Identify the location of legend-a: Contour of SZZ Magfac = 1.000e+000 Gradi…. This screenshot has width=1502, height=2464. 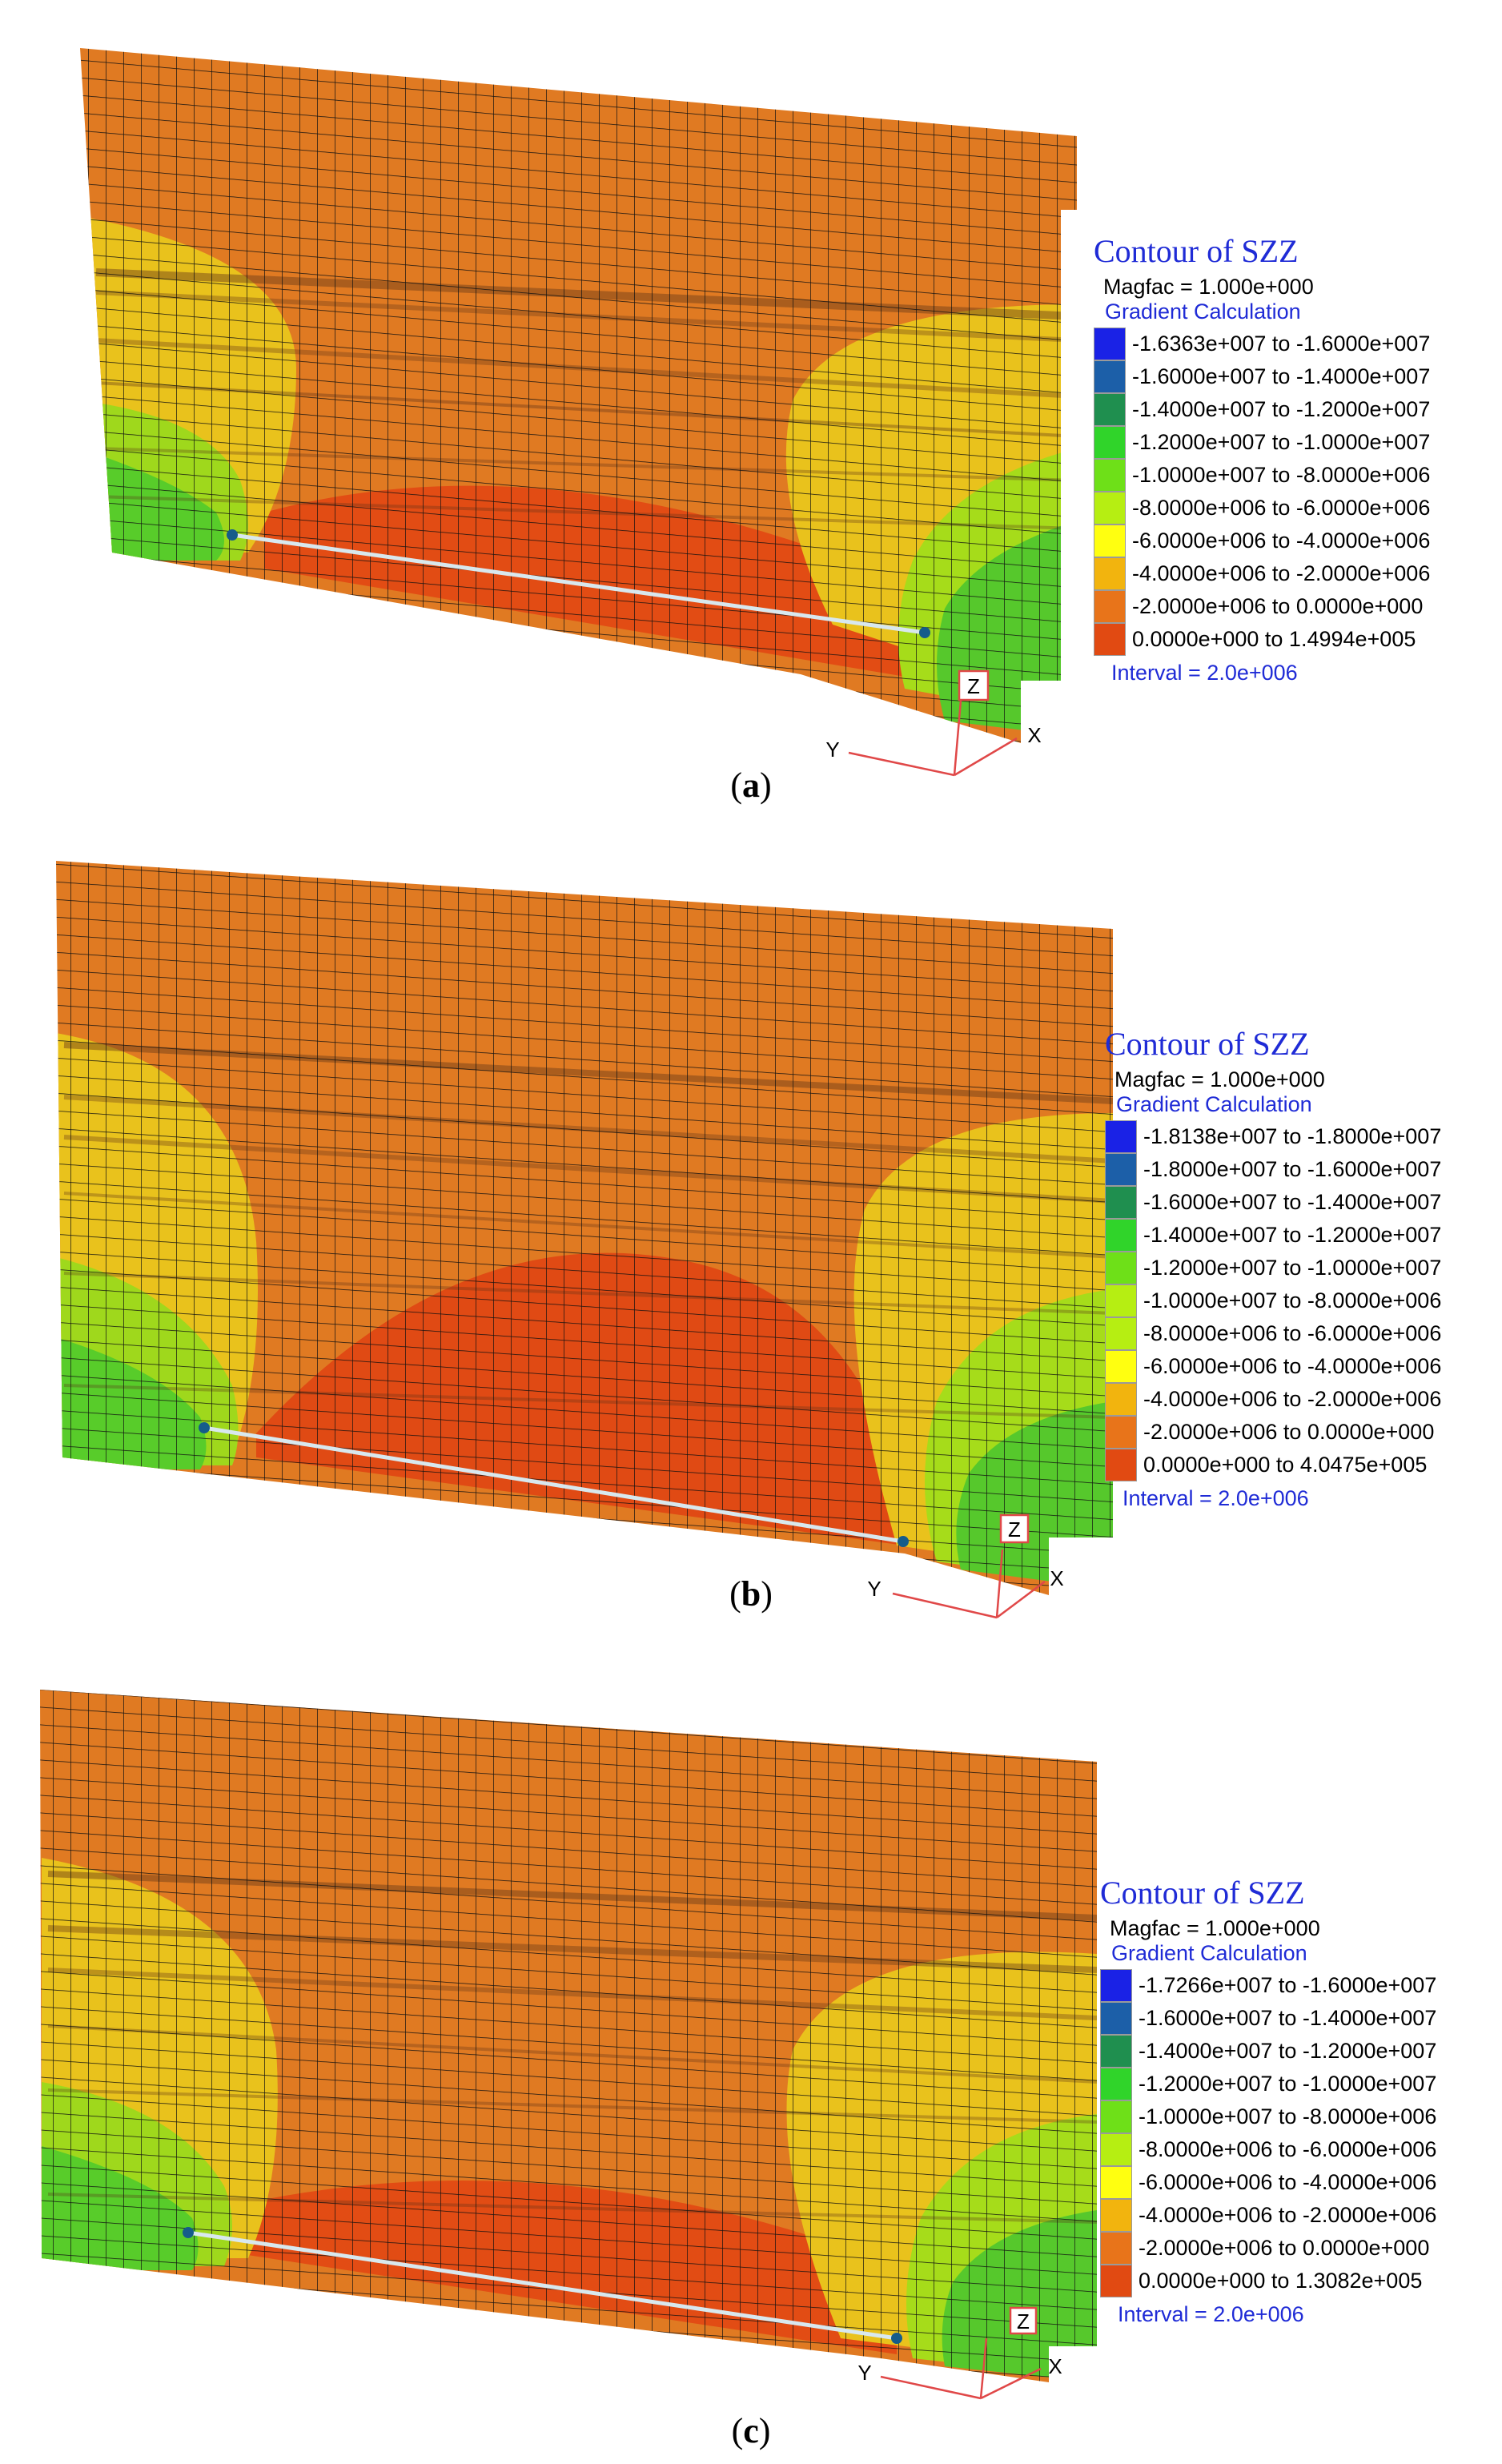
(1262, 458).